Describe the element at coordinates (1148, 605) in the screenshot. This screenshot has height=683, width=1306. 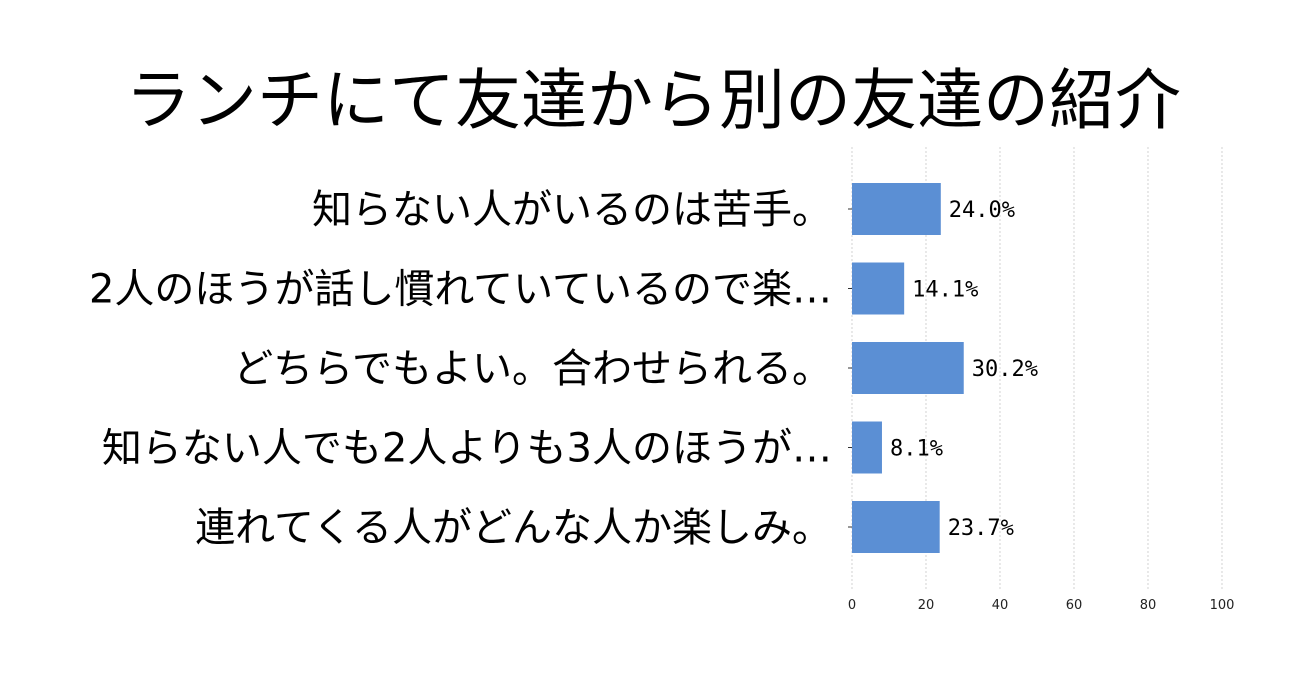
I see `x-tick-label: 80` at that location.